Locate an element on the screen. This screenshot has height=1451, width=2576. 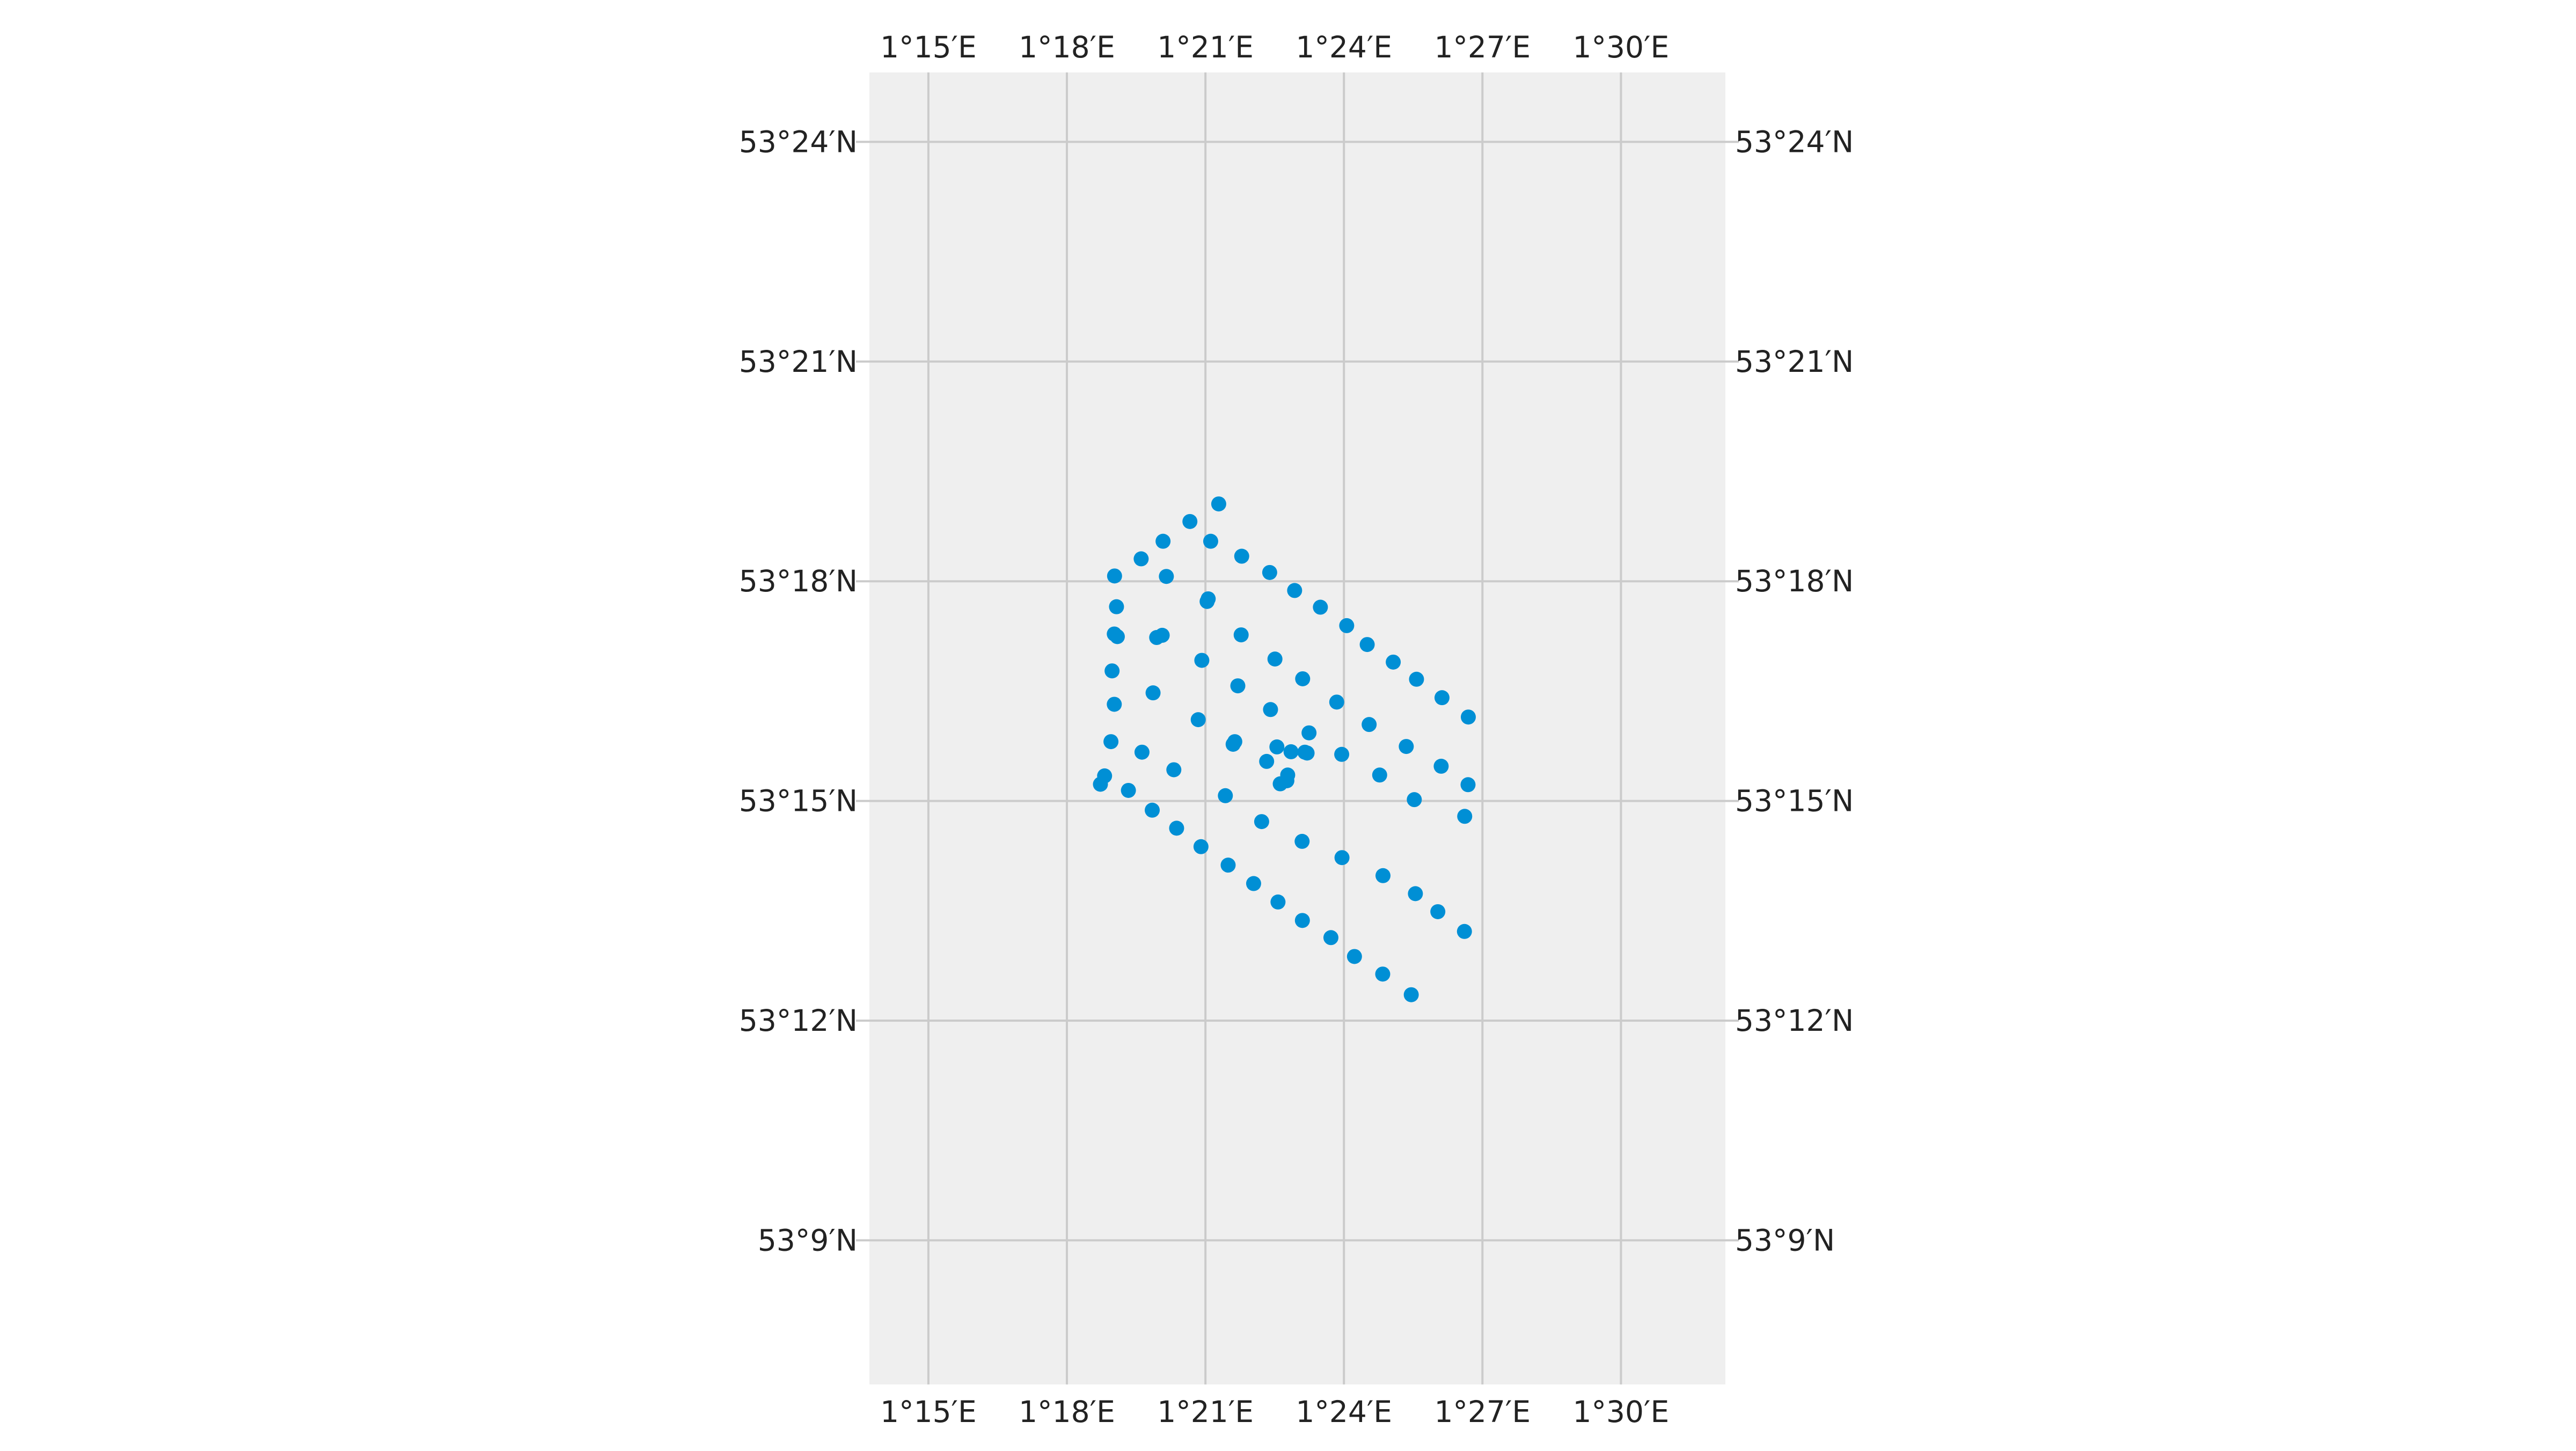
x-tick-label-bottom: 1°18′E is located at coordinates (1067, 1412).